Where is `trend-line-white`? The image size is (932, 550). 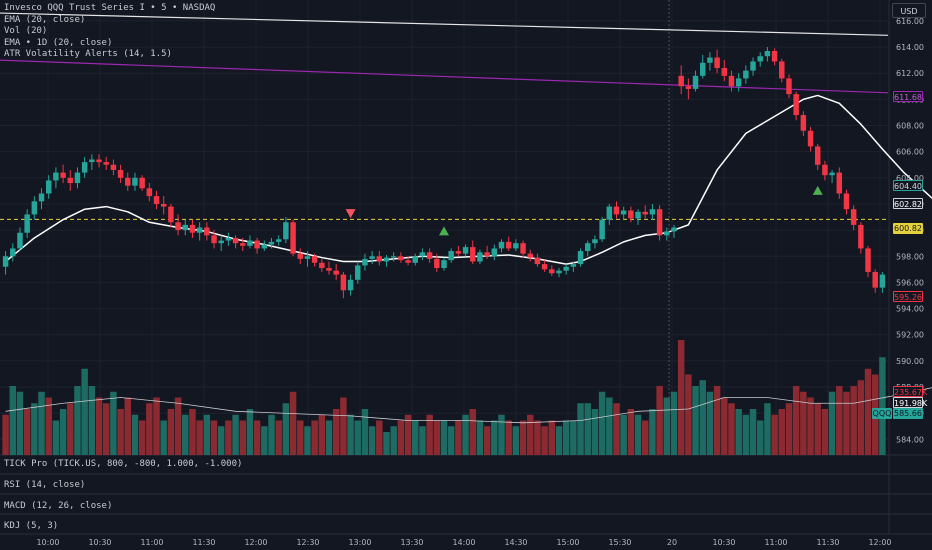
trend-line-white is located at coordinates (444, 24).